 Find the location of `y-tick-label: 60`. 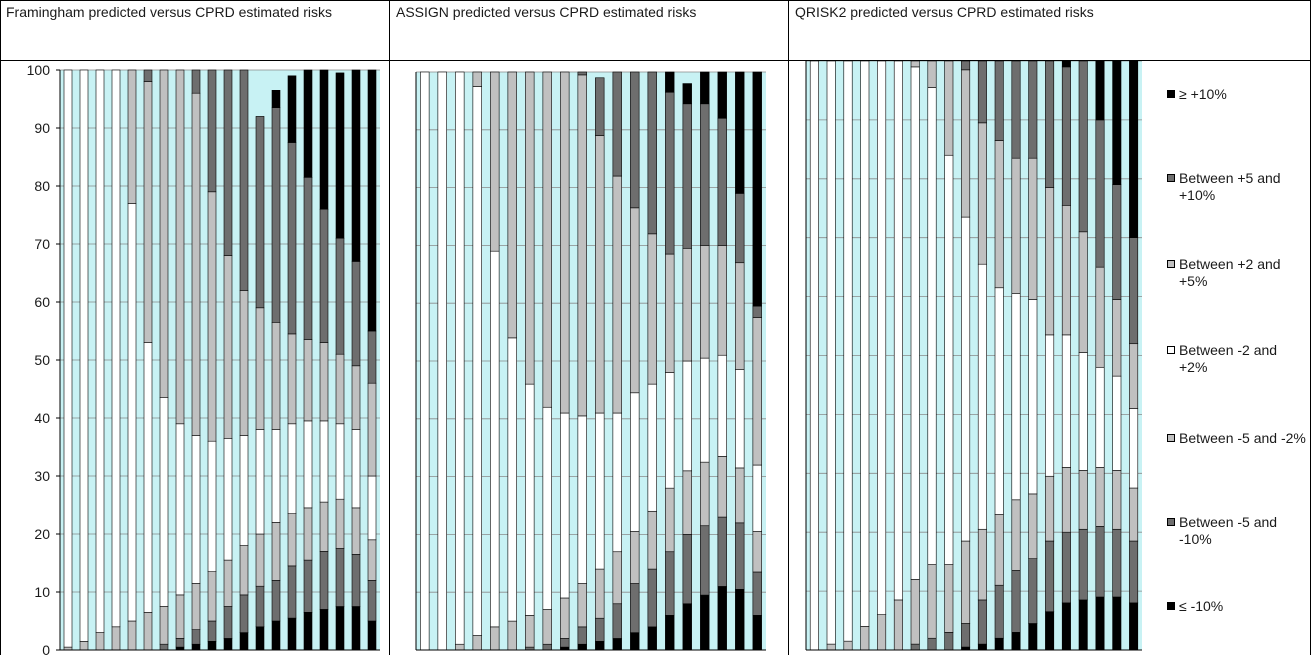

y-tick-label: 60 is located at coordinates (42, 302).